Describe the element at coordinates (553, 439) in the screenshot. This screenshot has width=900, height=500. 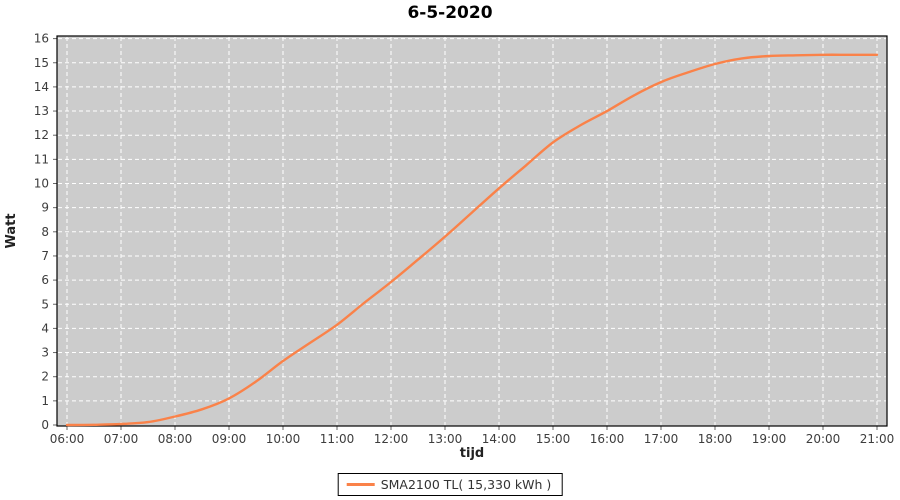
I see `x-tick-label: 15:00` at that location.